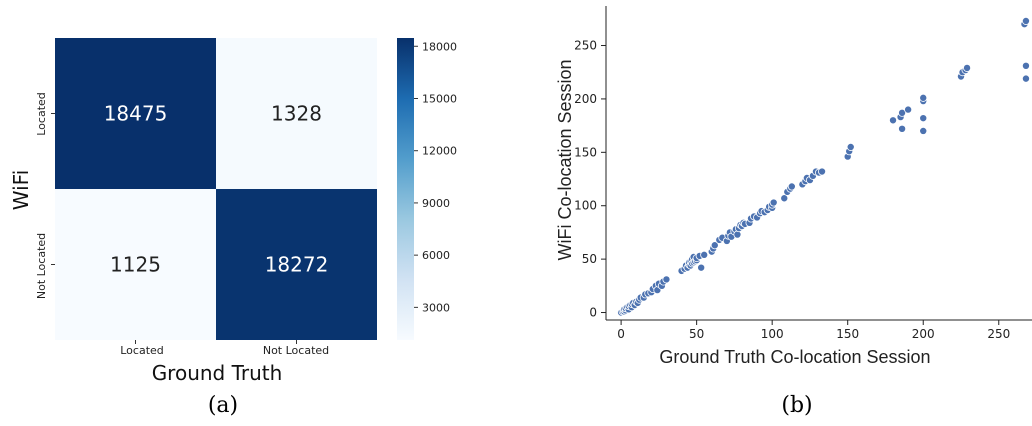  I want to click on panel-b-label: (b), so click(796, 405).